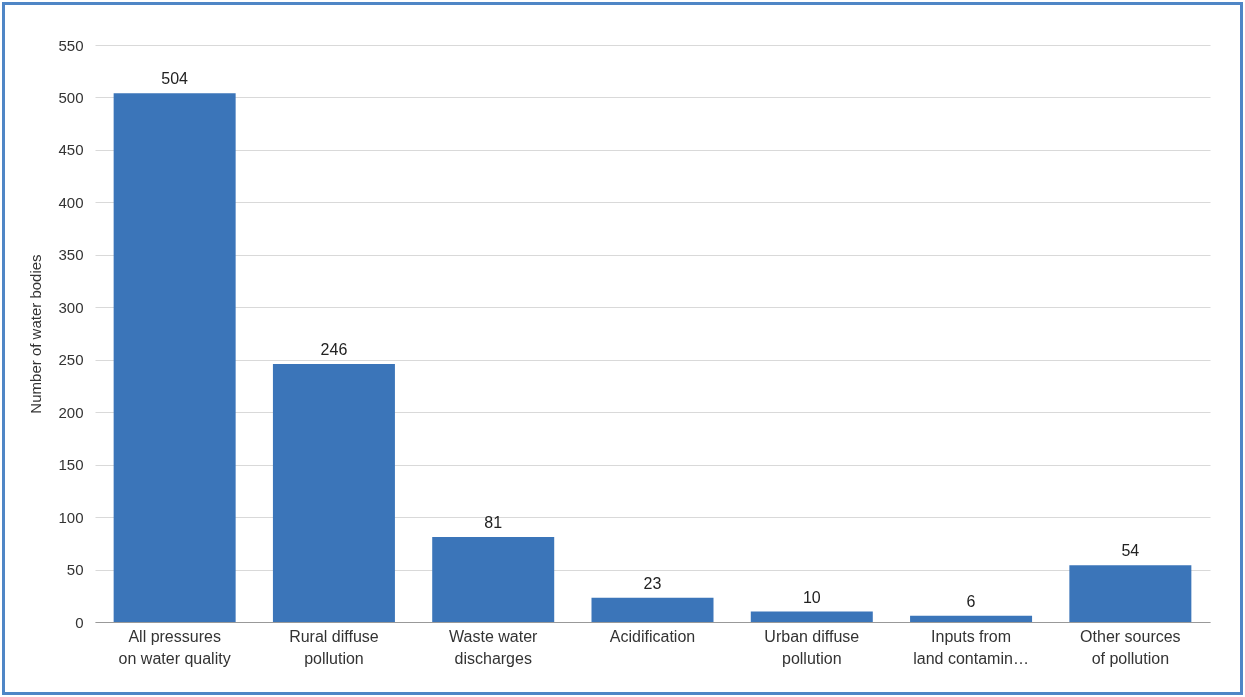 The image size is (1245, 697). What do you see at coordinates (494, 647) in the screenshot?
I see `x-tick-label: Waste water discharges` at bounding box center [494, 647].